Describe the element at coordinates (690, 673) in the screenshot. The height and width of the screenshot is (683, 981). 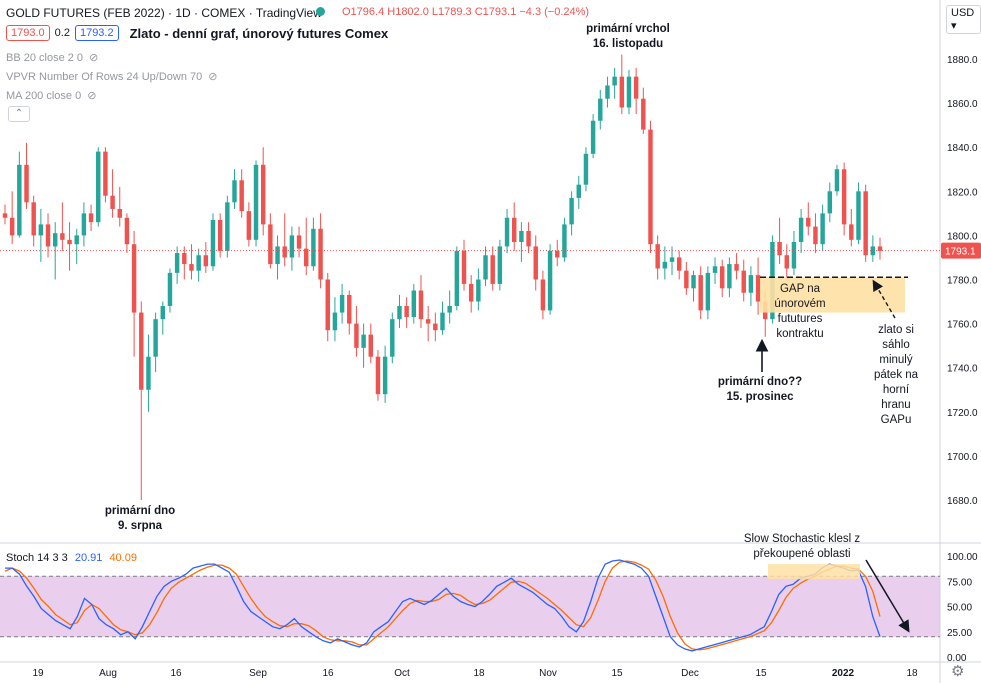
I see `time-tick-label: Dec` at that location.